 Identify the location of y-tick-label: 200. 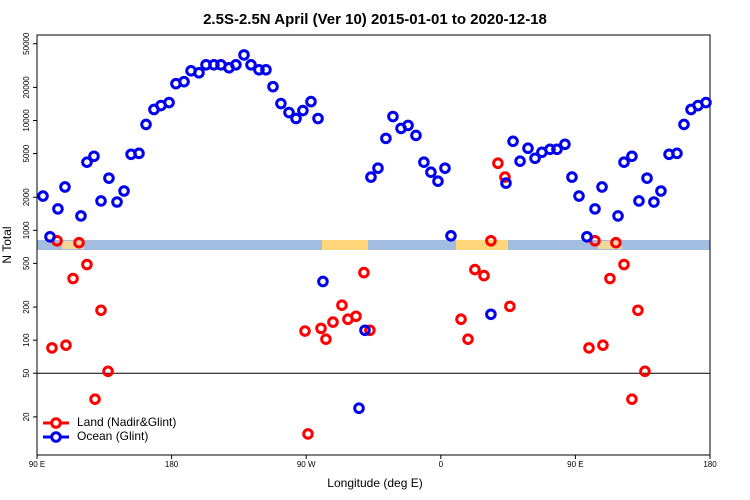
(26, 307).